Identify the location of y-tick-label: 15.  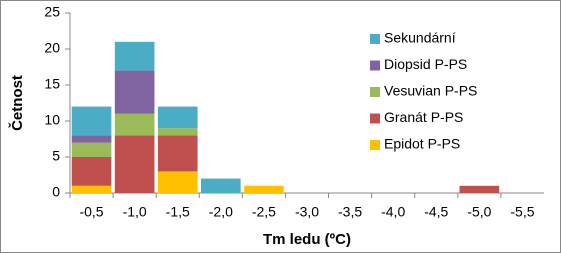
(52, 84).